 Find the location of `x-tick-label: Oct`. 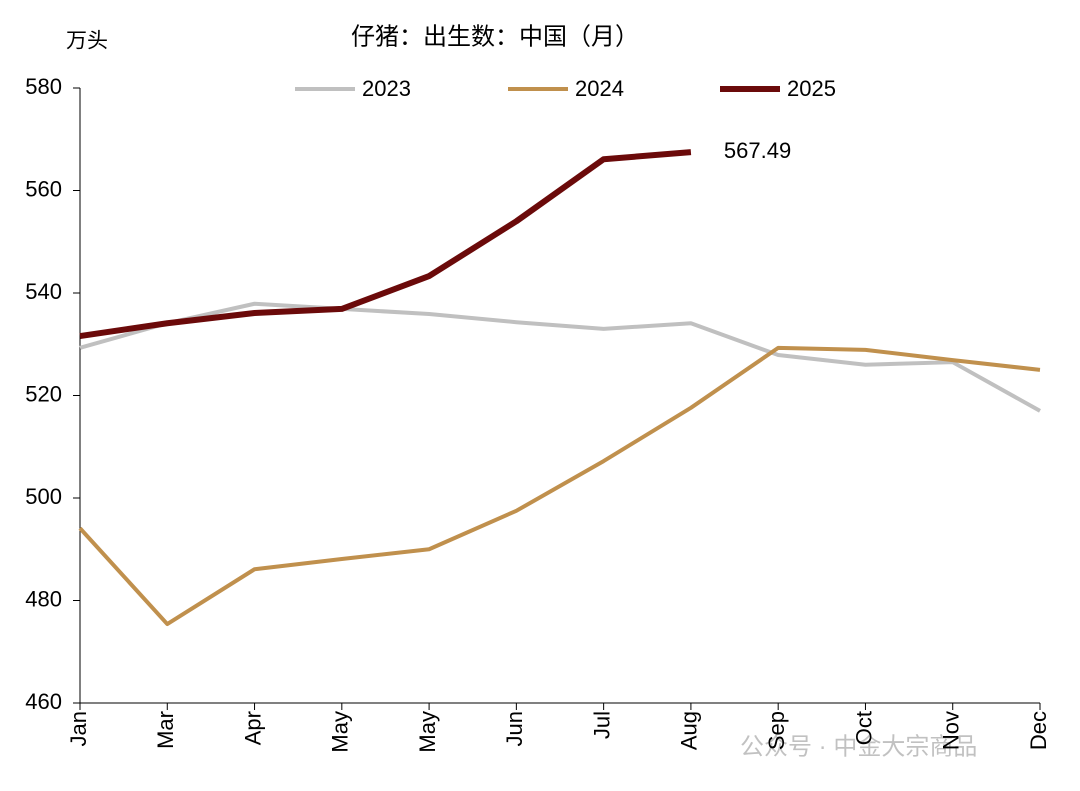

x-tick-label: Oct is located at coordinates (863, 728).